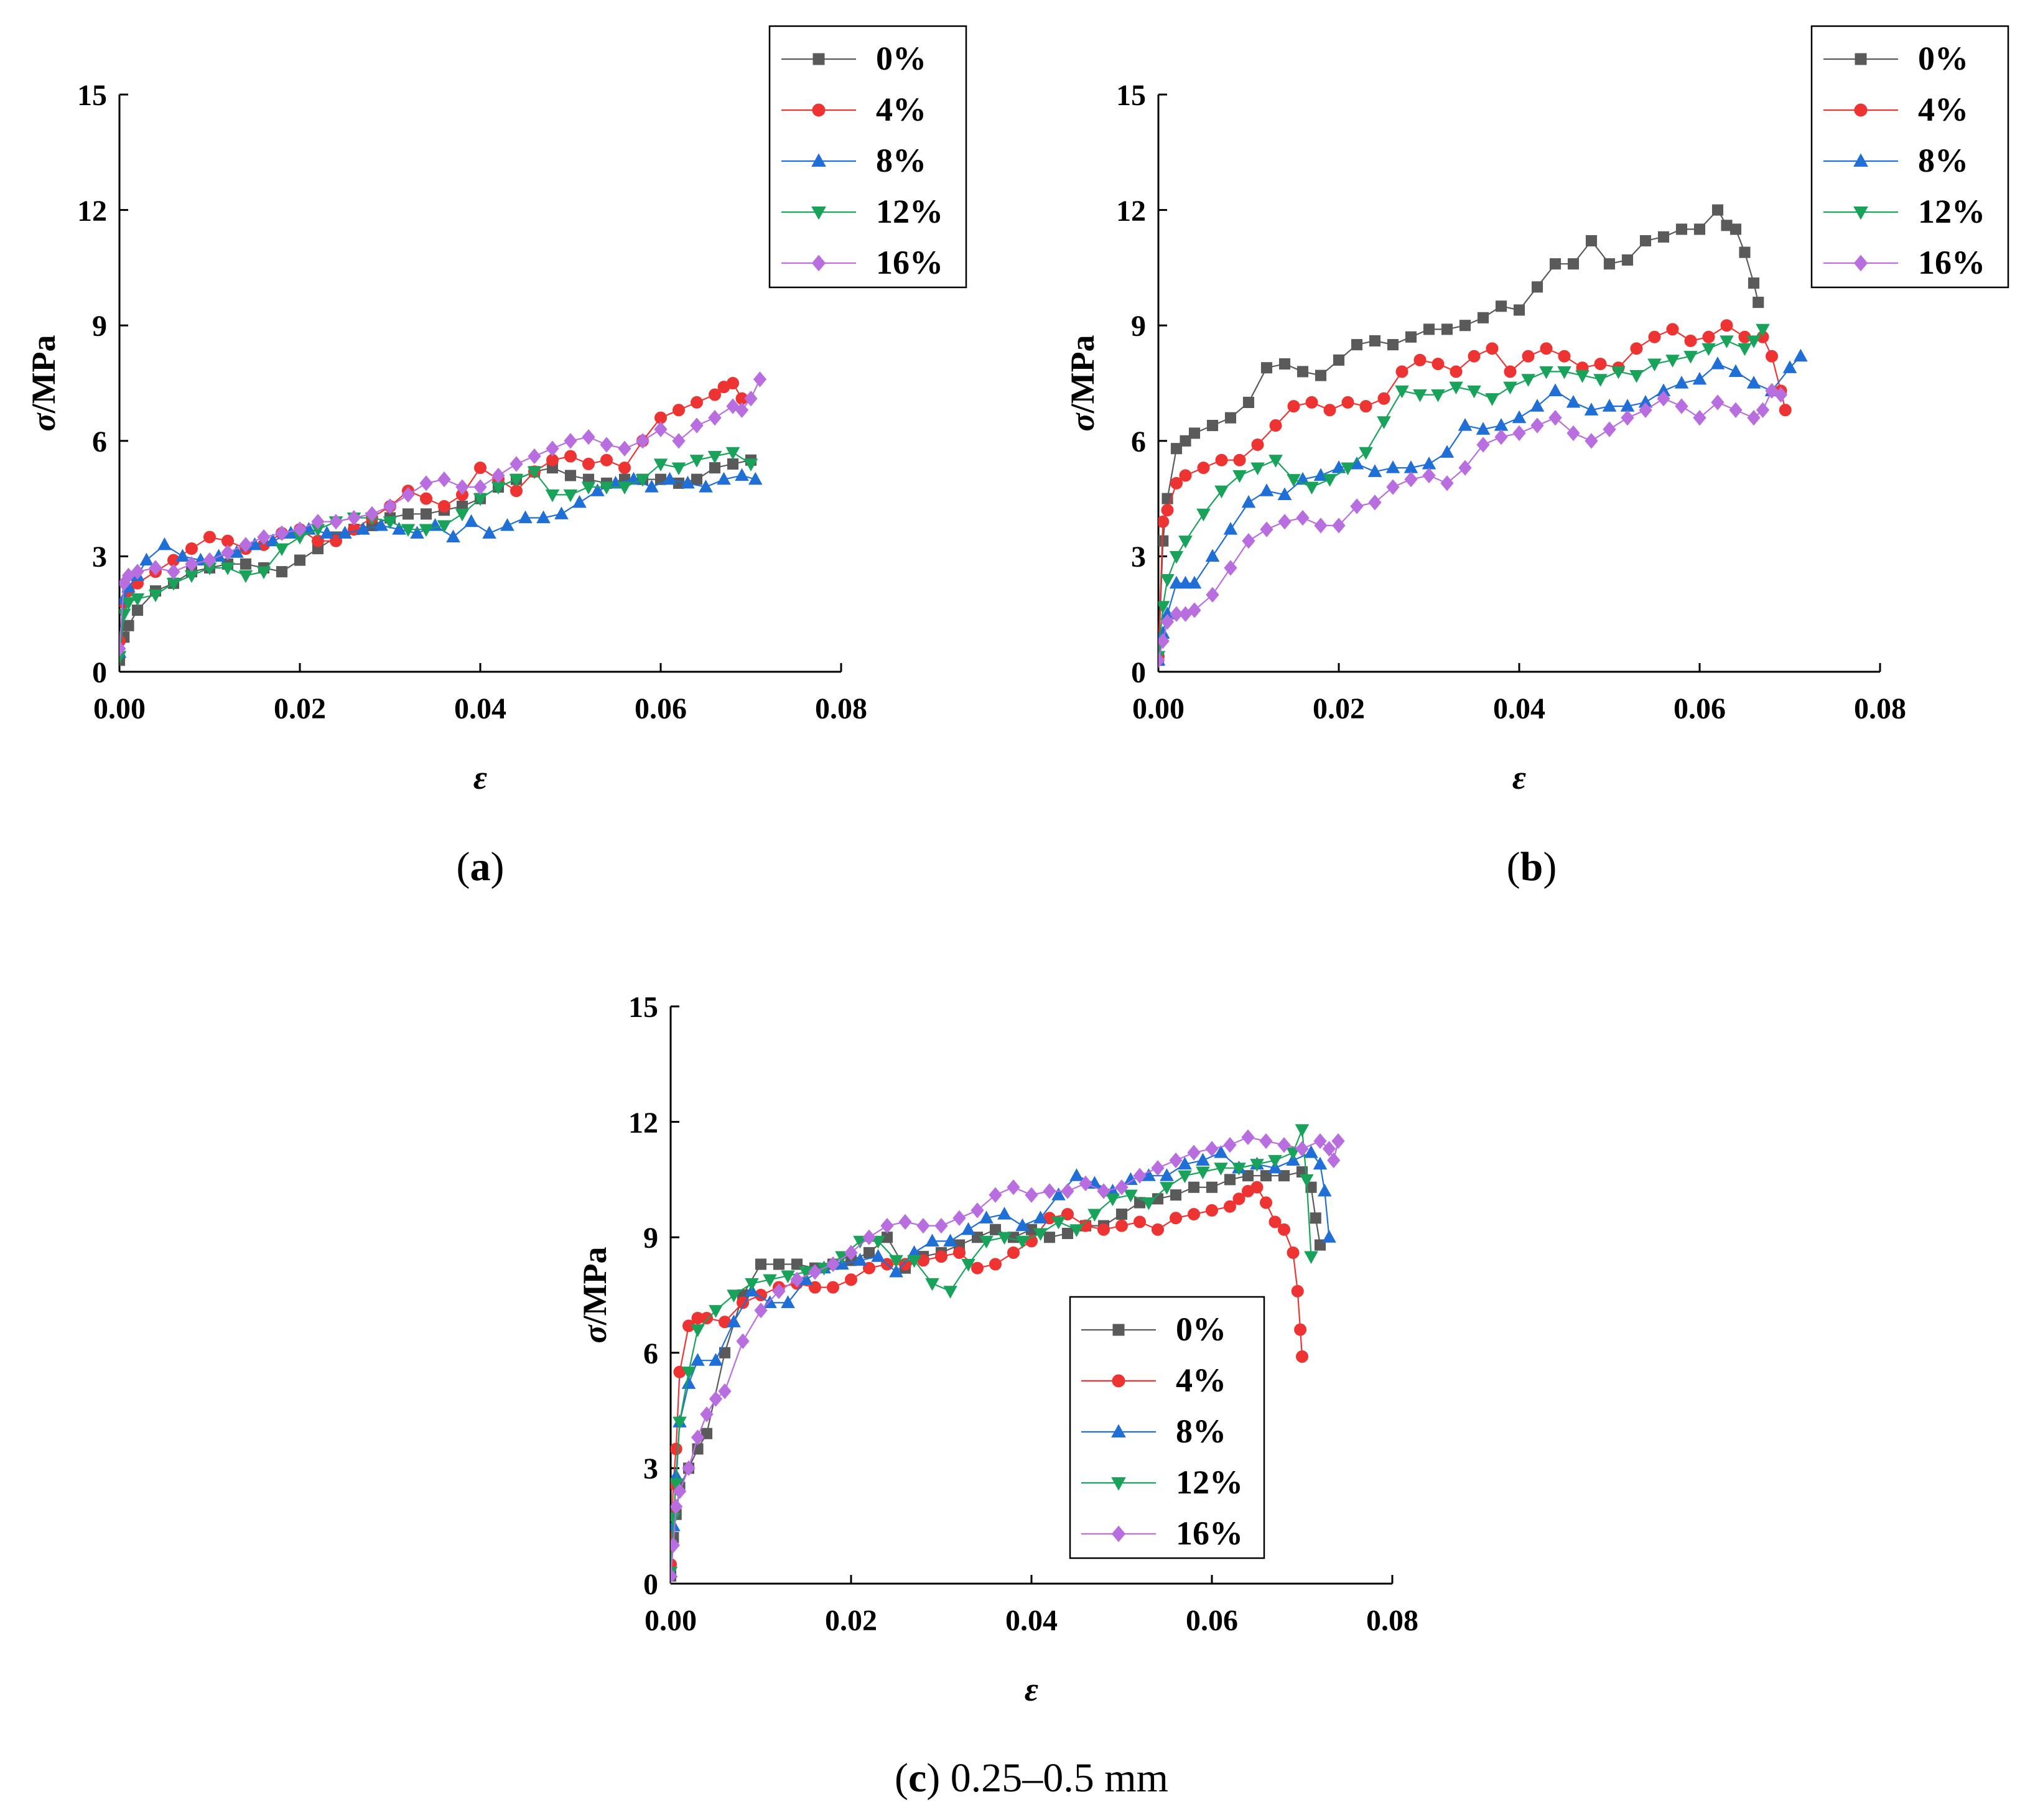 This screenshot has width=2025, height=1820. Describe the element at coordinates (43, 422) in the screenshot. I see `y-axis-symbol: σ` at that location.